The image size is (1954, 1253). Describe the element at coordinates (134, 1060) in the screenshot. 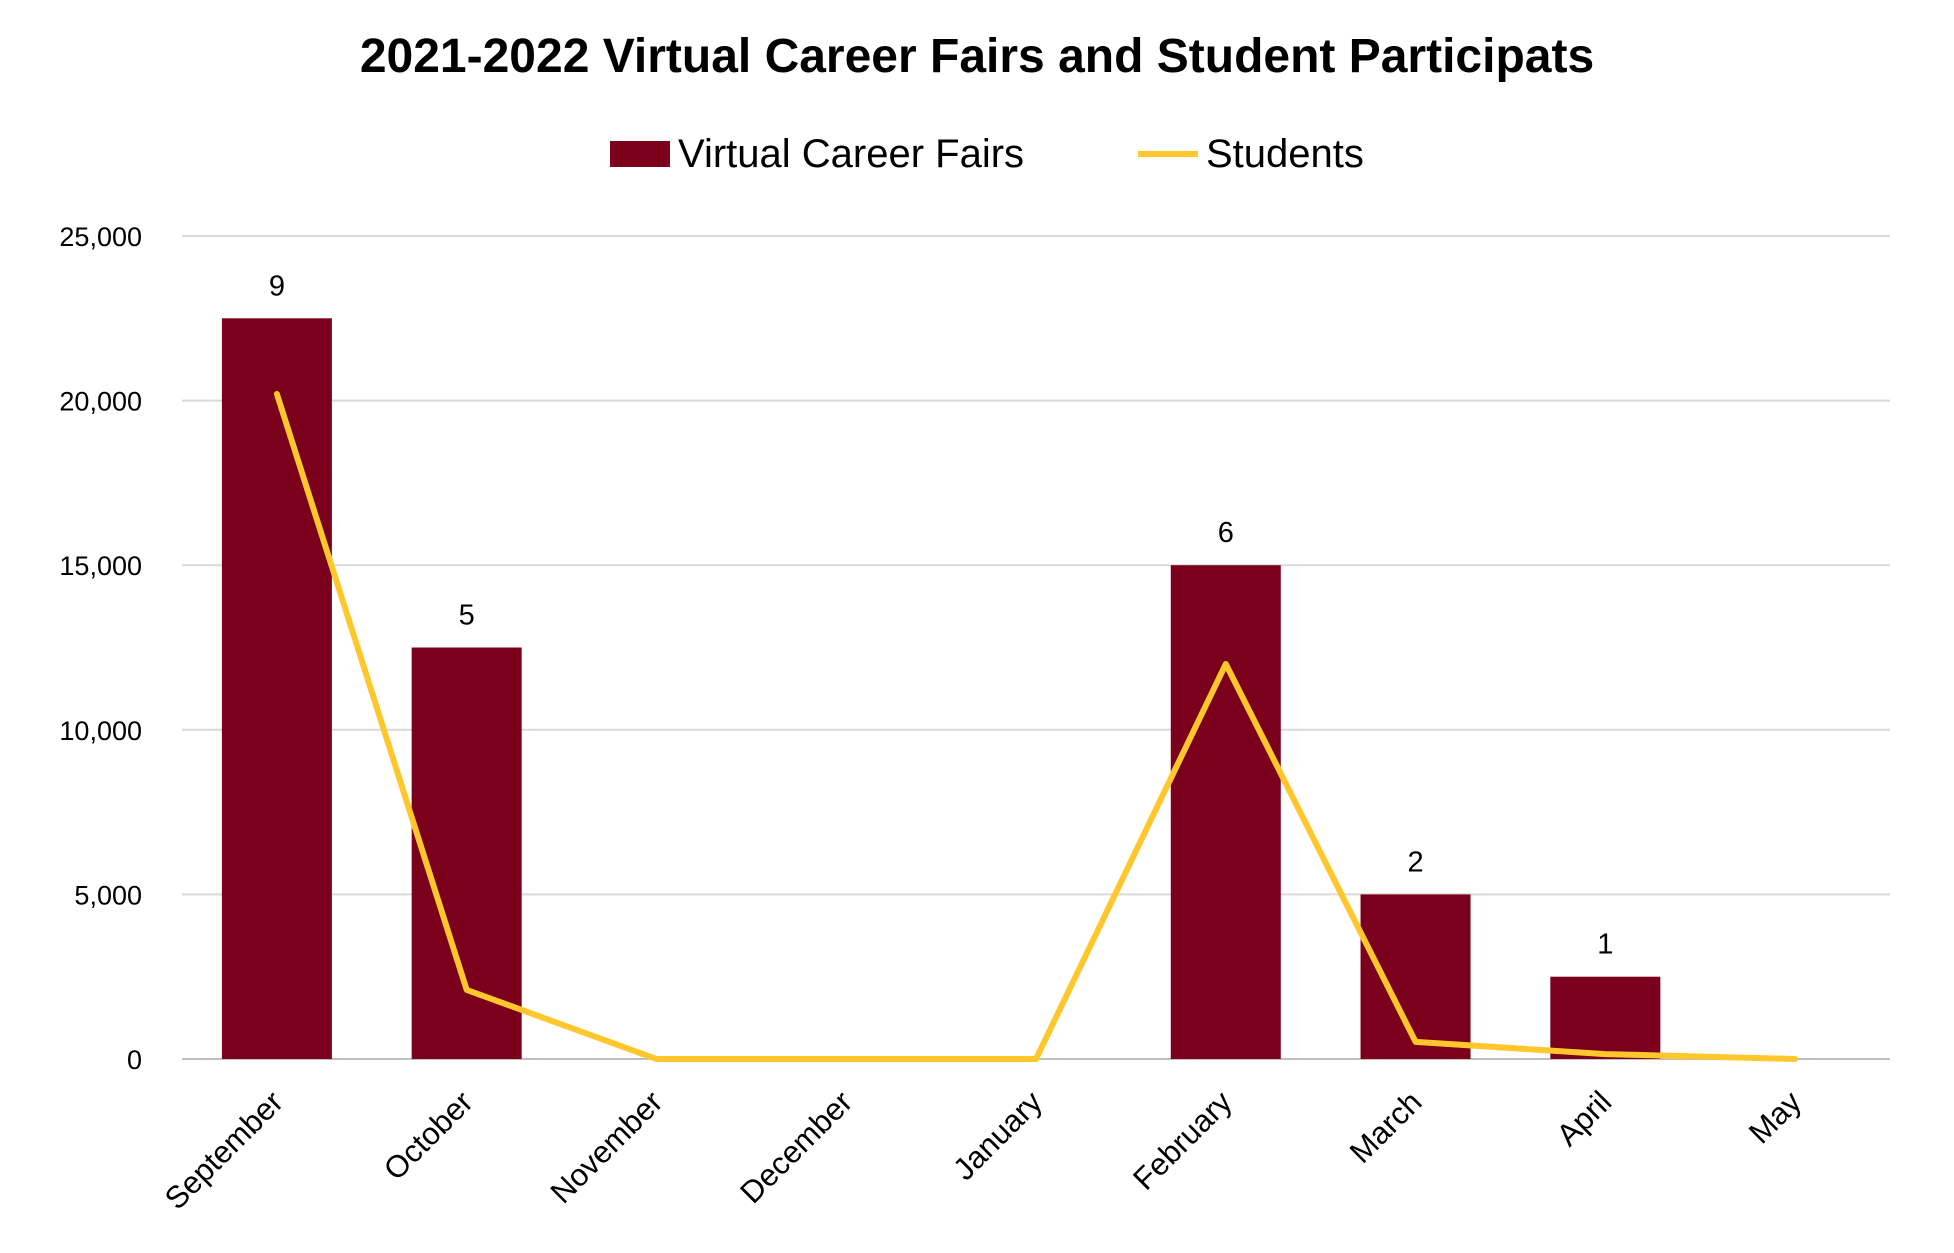

I see `y-tick-label: 0` at that location.